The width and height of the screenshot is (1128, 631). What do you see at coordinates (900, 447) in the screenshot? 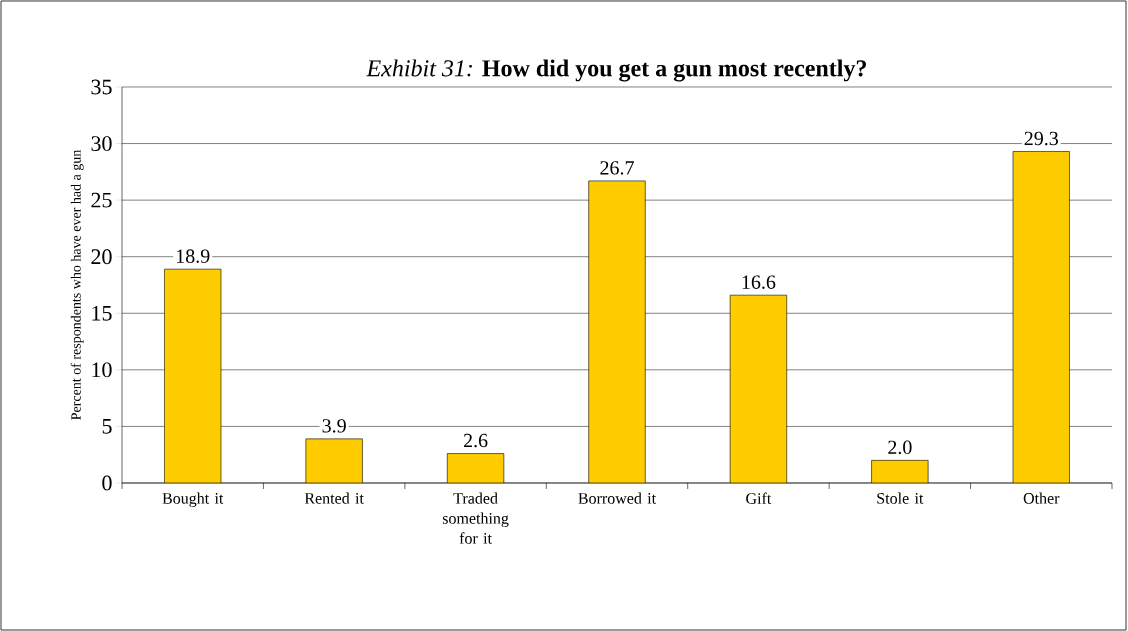
I see `data-label: 2.0` at bounding box center [900, 447].